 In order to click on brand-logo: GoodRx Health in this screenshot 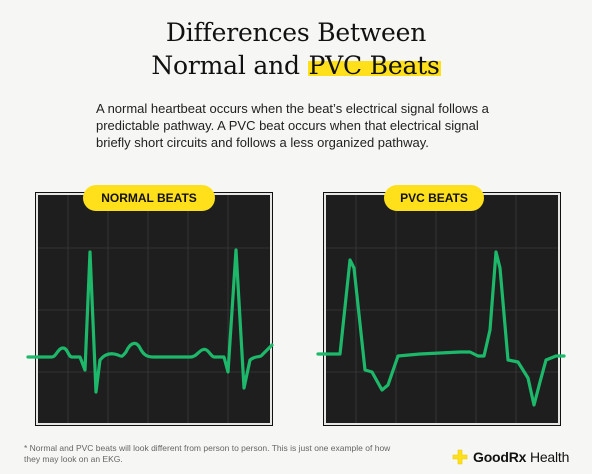, I will do `click(510, 457)`.